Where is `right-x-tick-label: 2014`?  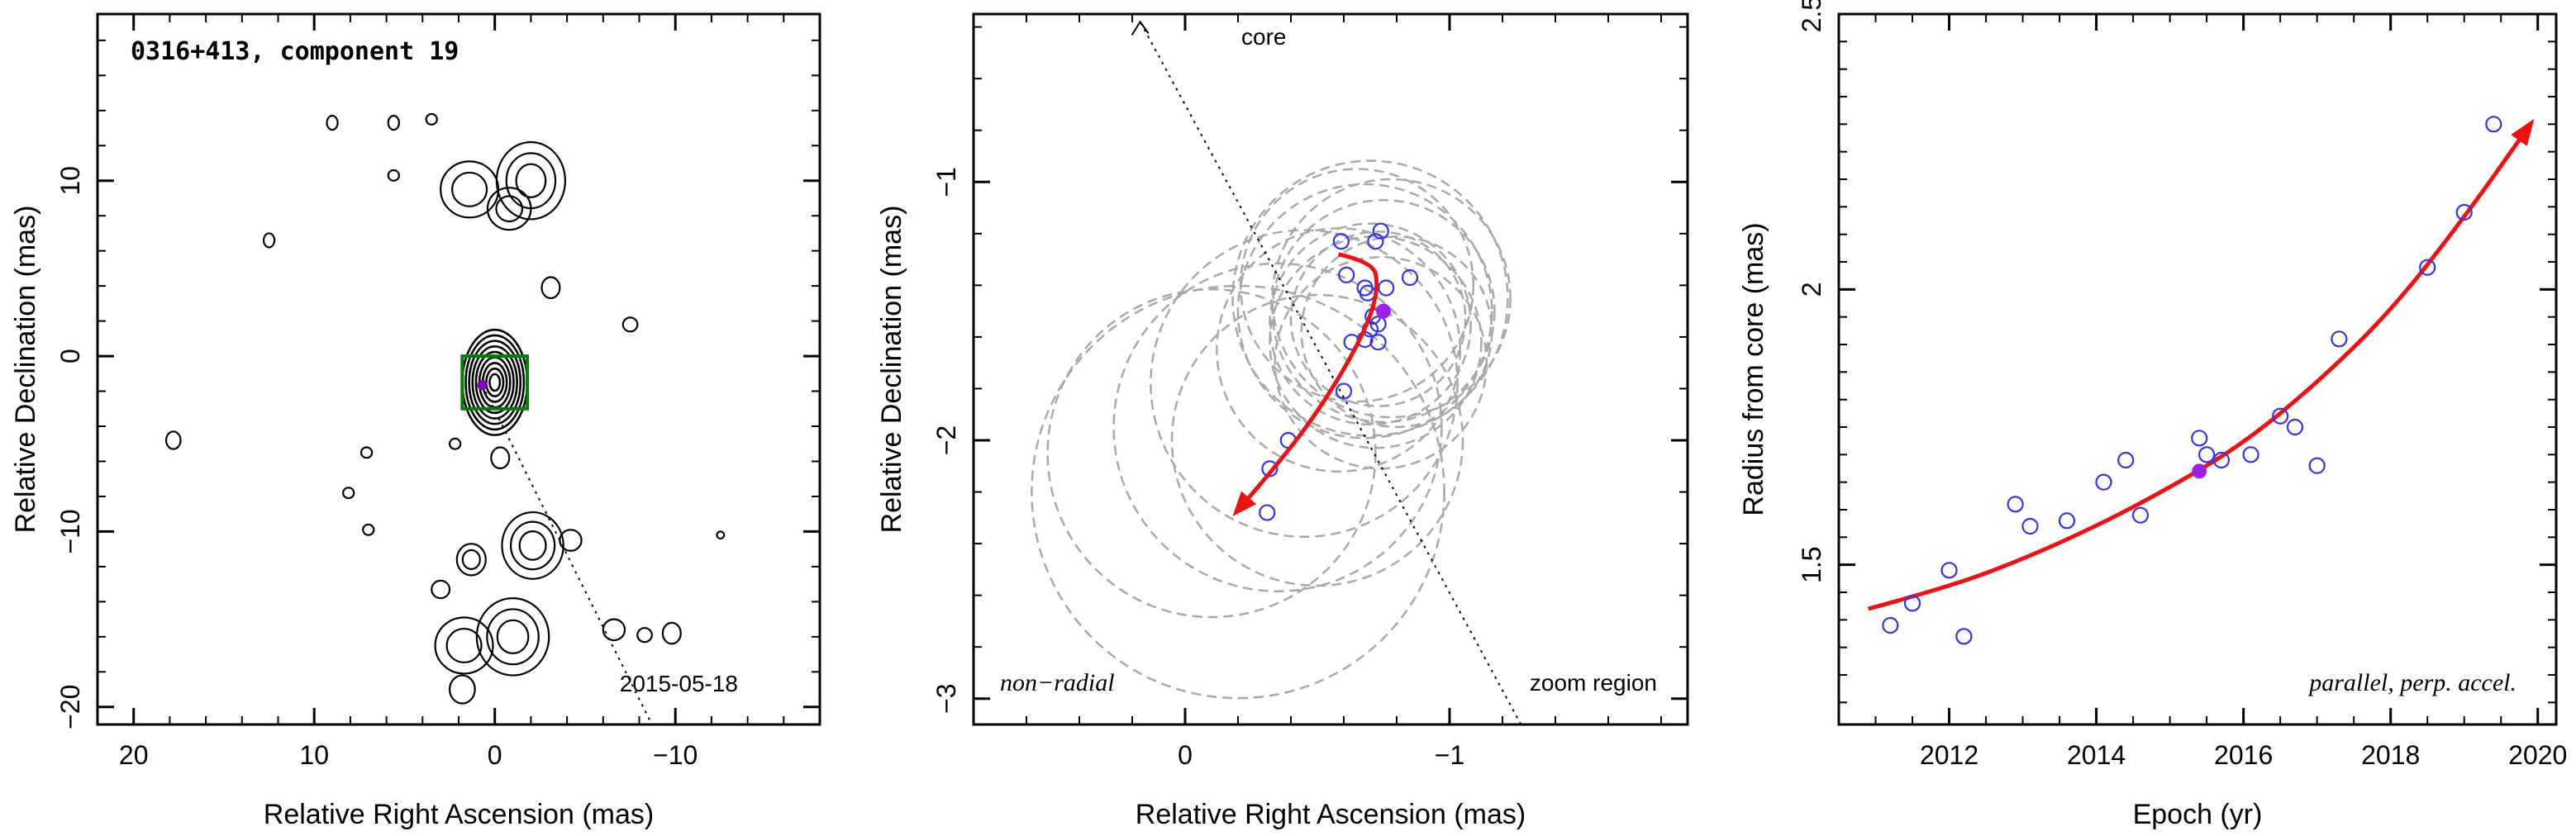
right-x-tick-label: 2014 is located at coordinates (2097, 755).